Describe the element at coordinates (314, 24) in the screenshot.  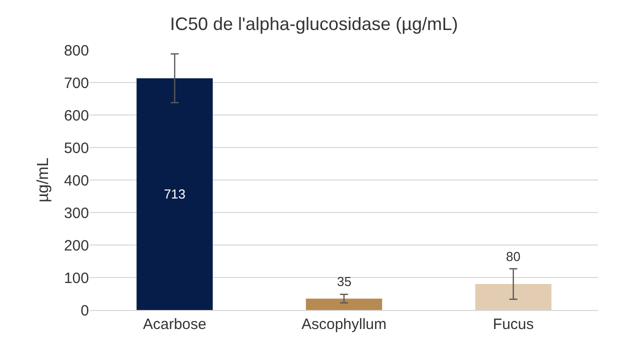
I see `chart-title: IC50 de l'alpha-glucosidase (µg/mL)` at that location.